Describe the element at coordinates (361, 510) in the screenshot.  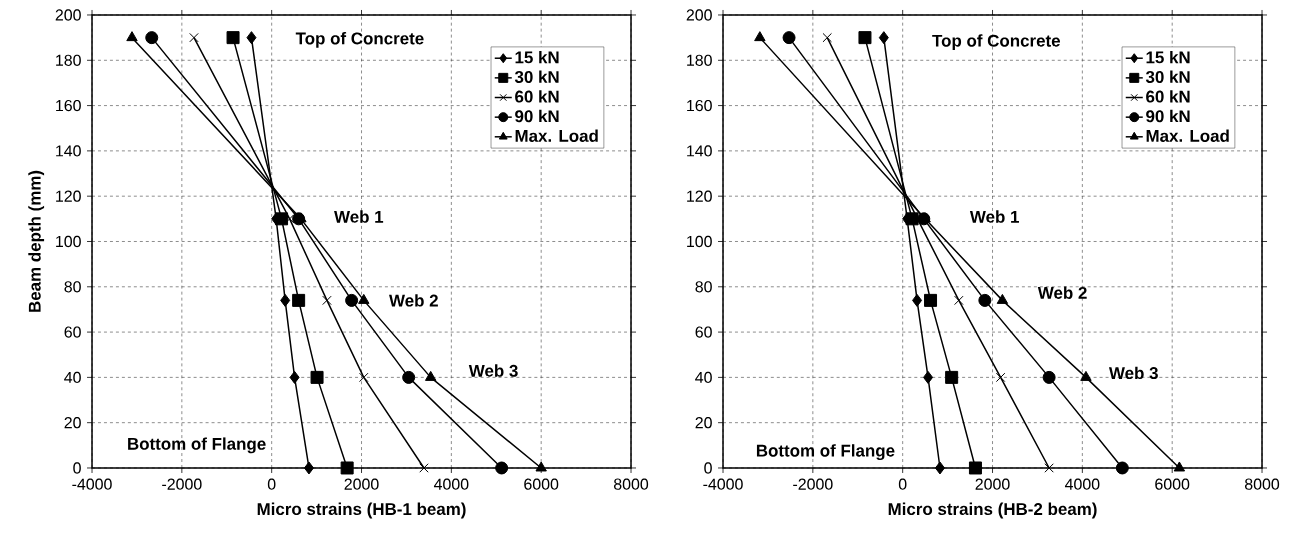
I see `x-axis-title: Micro strains (HB-1 beam)` at that location.